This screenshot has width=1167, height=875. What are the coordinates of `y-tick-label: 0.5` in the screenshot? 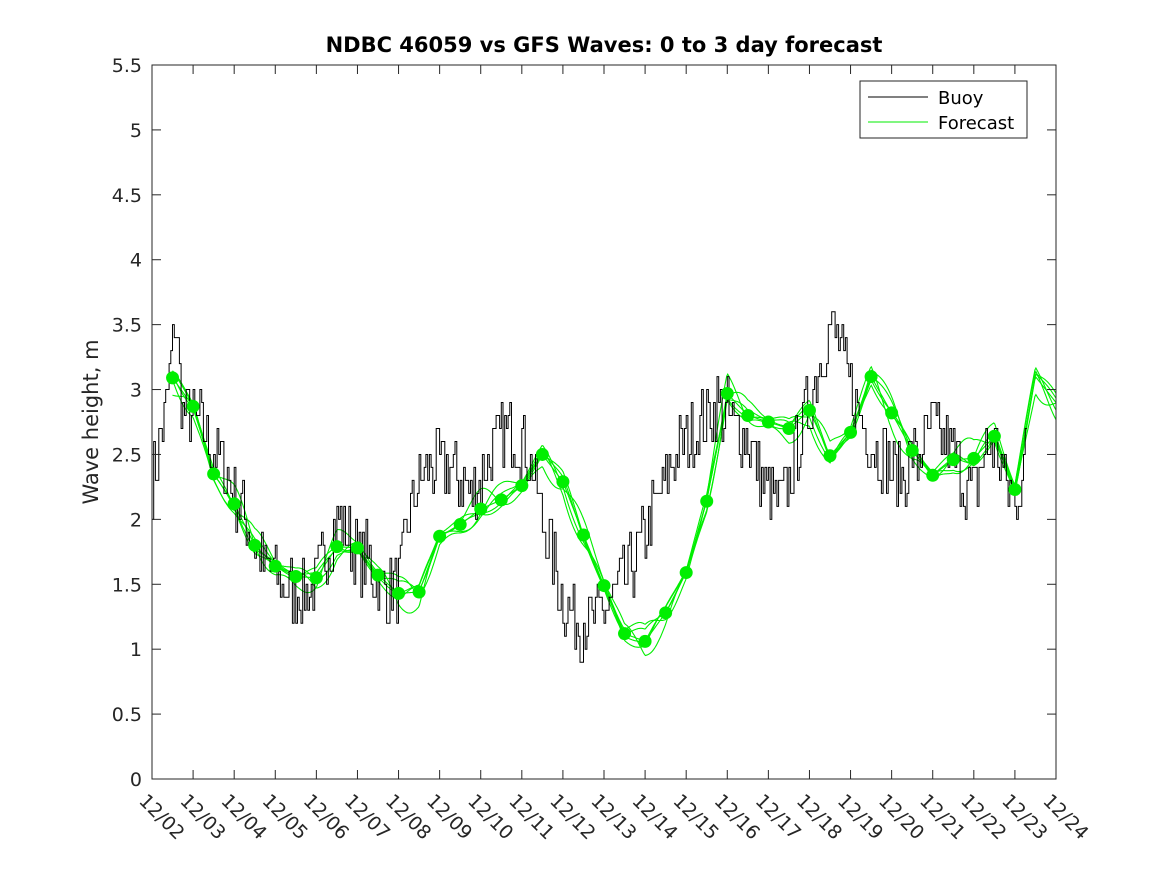 It's located at (127, 715).